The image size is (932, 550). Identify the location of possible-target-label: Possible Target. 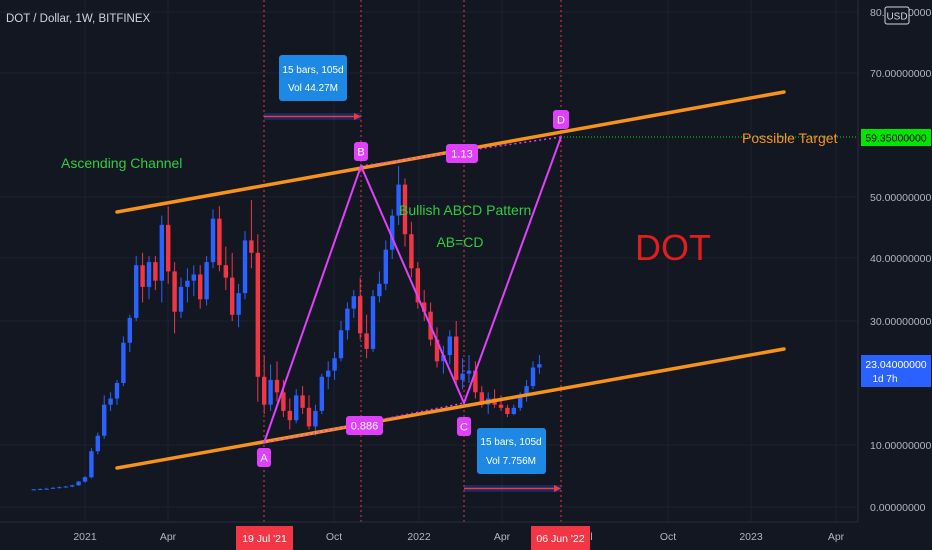
(790, 138).